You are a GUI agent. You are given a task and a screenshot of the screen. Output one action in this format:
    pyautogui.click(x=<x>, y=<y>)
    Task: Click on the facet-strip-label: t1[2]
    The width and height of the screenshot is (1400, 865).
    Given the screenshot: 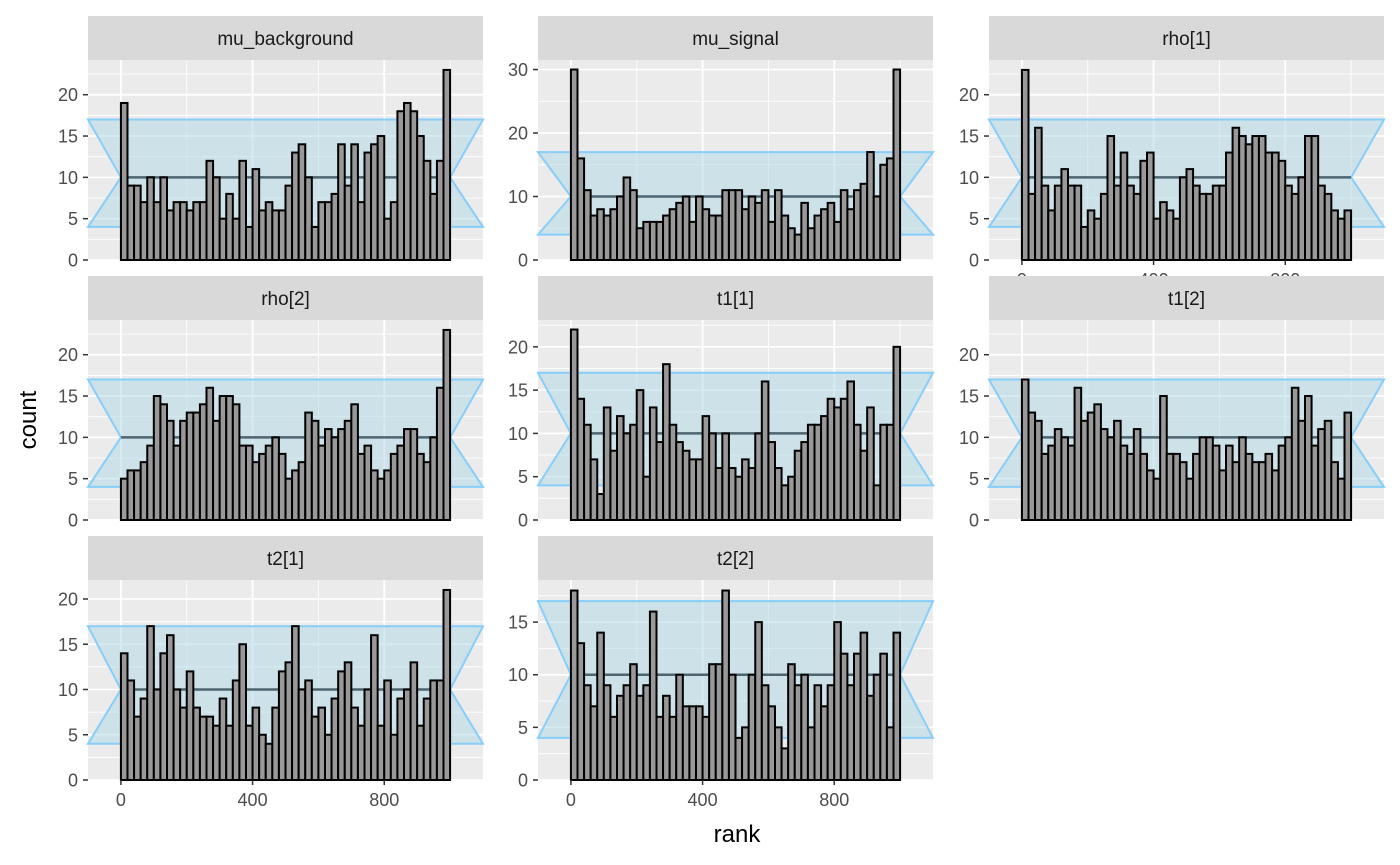 What is the action you would take?
    pyautogui.click(x=1186, y=299)
    